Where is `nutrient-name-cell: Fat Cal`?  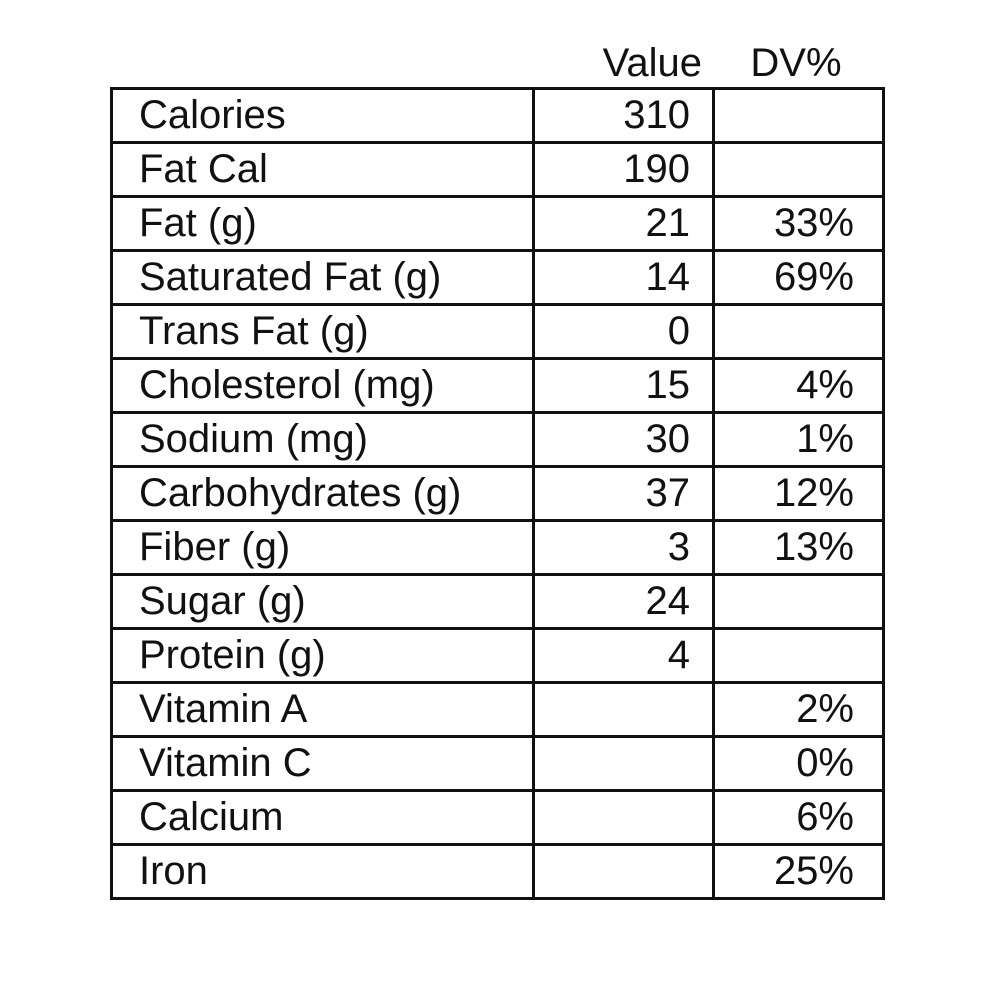
nutrient-name-cell: Fat Cal is located at coordinates (322, 169).